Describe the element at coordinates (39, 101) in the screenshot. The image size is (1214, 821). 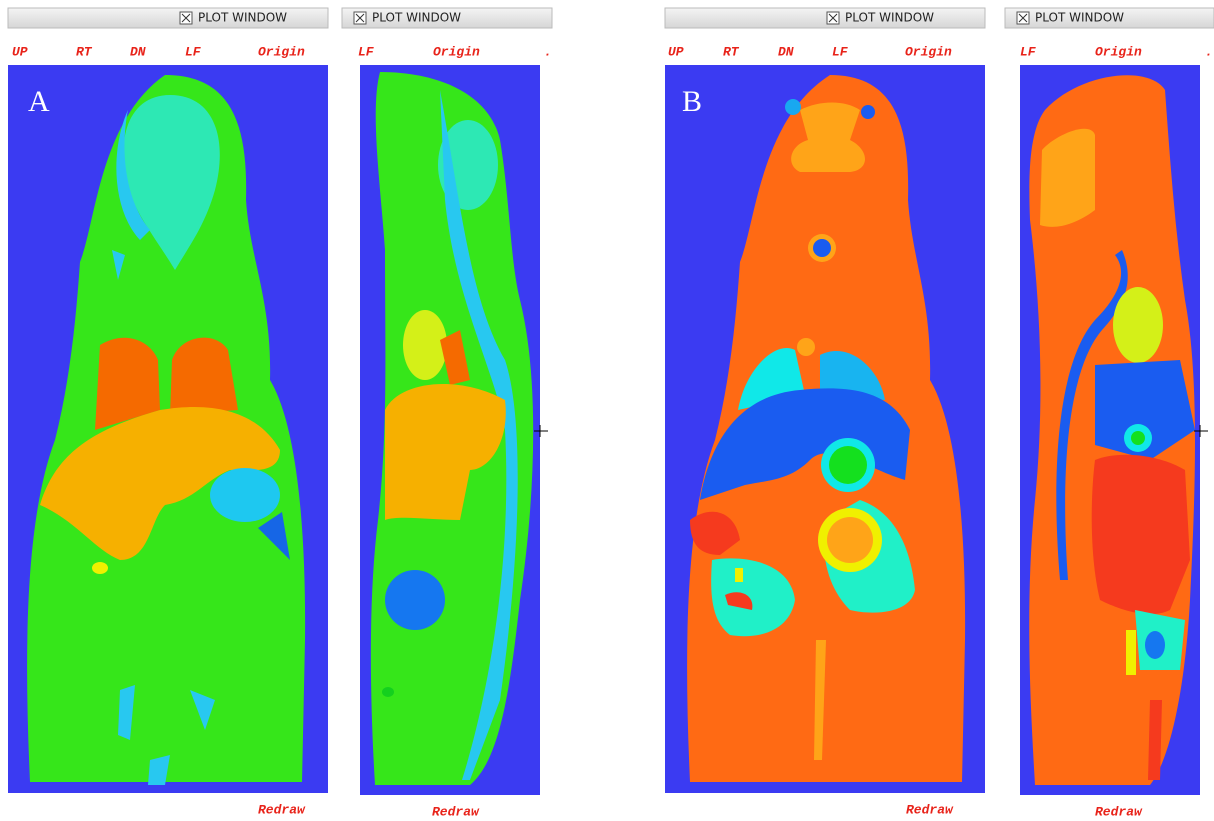
I see `panel-label: A` at that location.